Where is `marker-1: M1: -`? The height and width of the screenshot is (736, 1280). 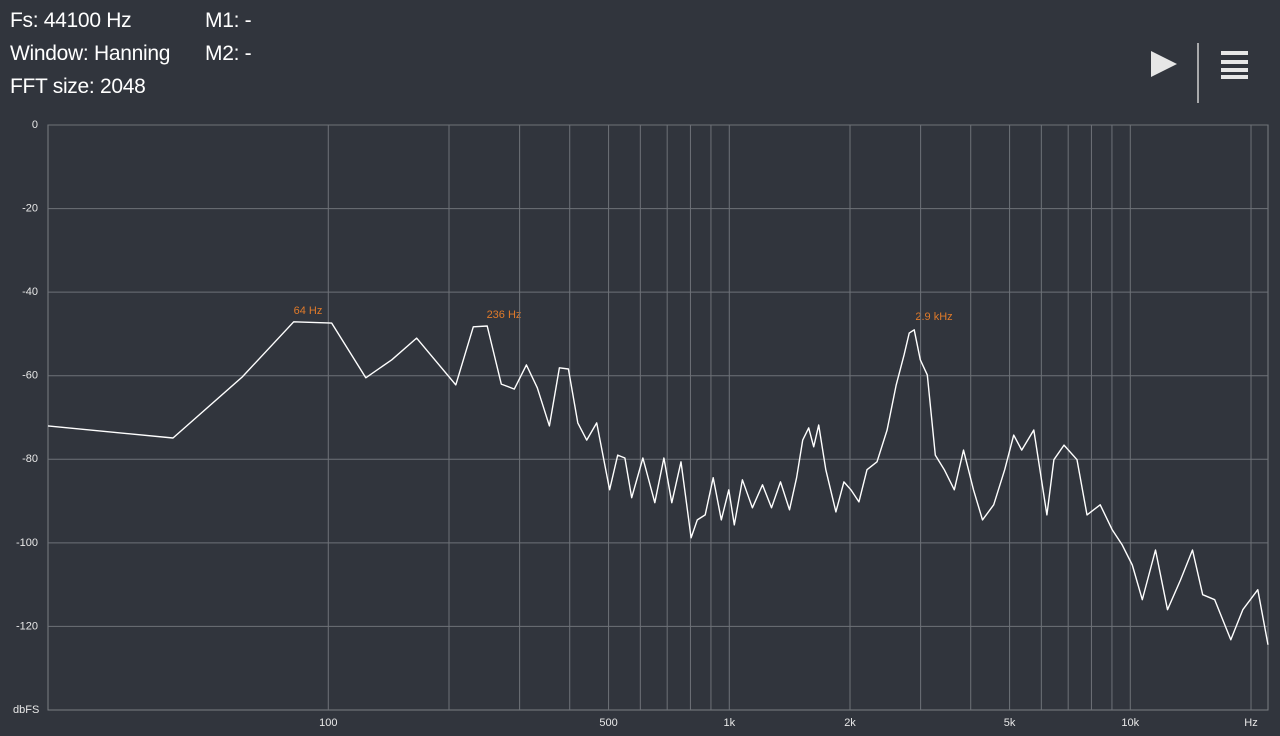
marker-1: M1: - is located at coordinates (228, 20).